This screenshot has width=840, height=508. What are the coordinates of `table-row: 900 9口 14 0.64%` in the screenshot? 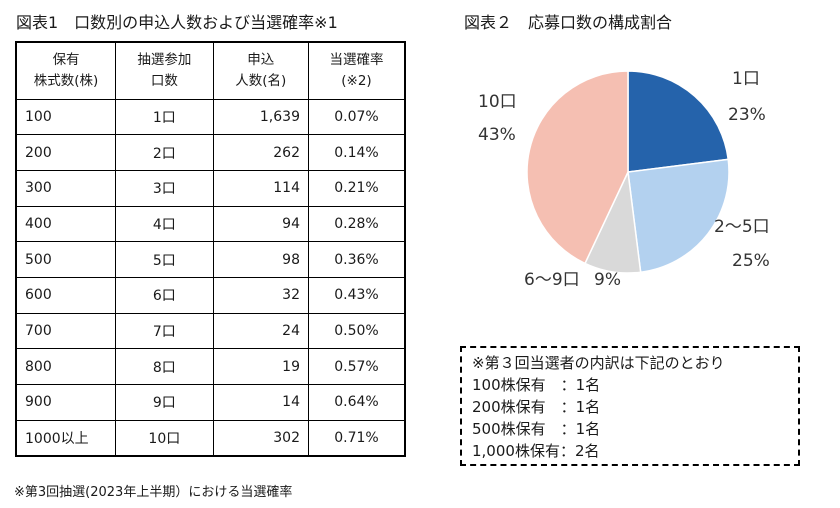 It's located at (210, 402).